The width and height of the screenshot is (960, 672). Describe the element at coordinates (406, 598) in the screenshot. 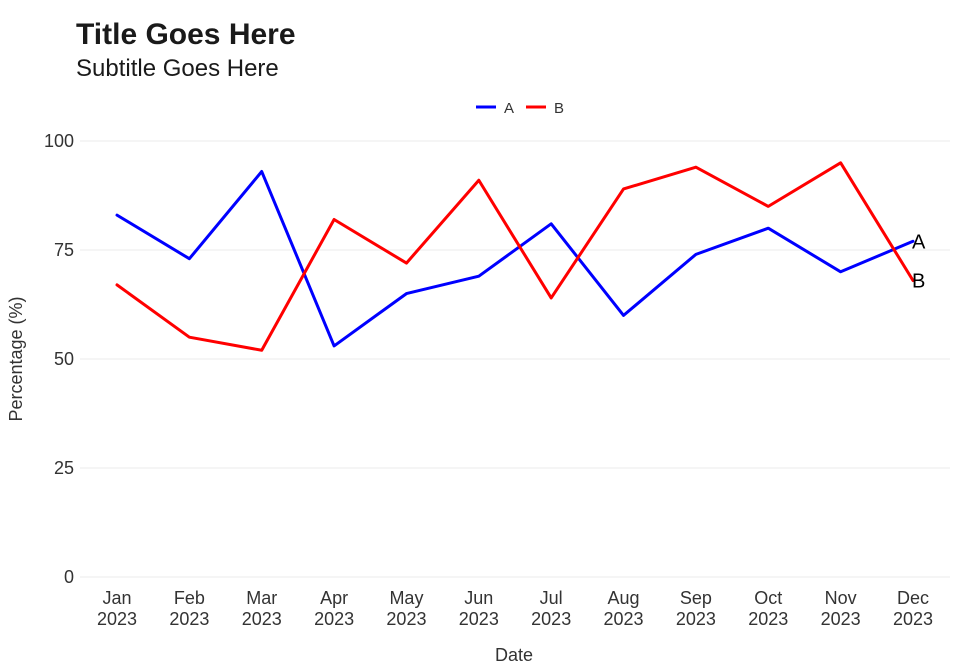

I see `x-tick-month: May` at that location.